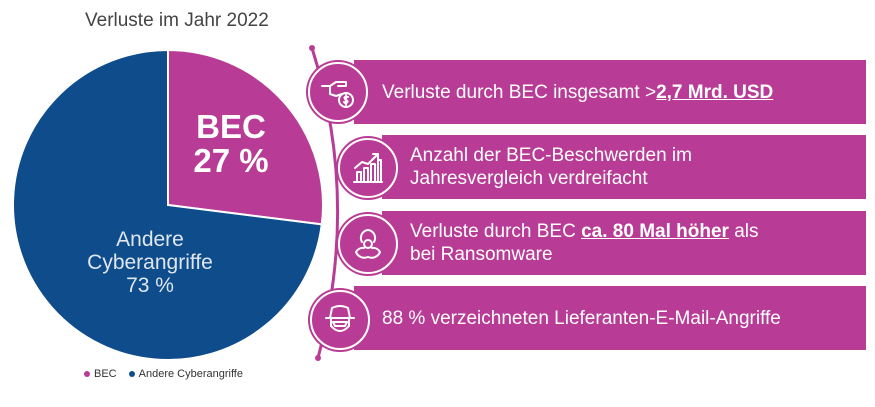 This screenshot has width=875, height=407. I want to click on legend-swatch-other, so click(131, 374).